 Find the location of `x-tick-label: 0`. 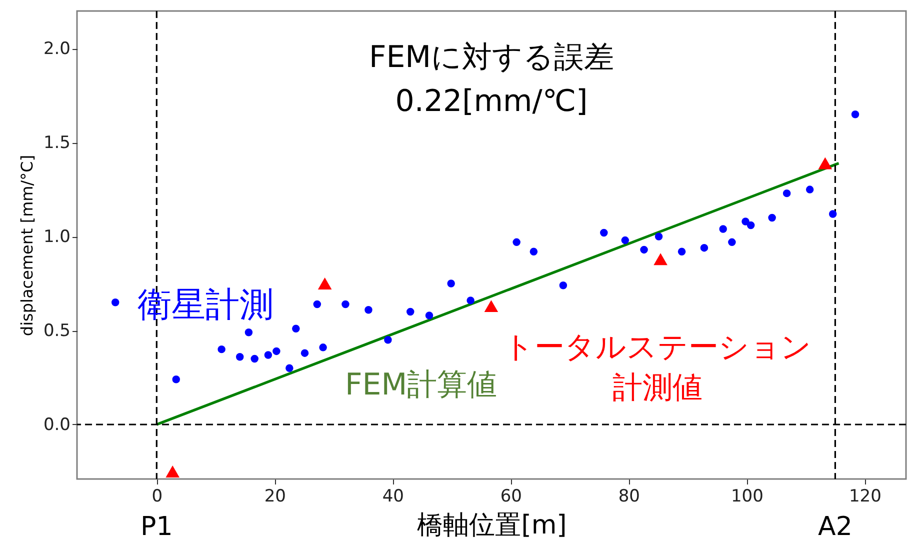

x-tick-label: 0 is located at coordinates (157, 496).